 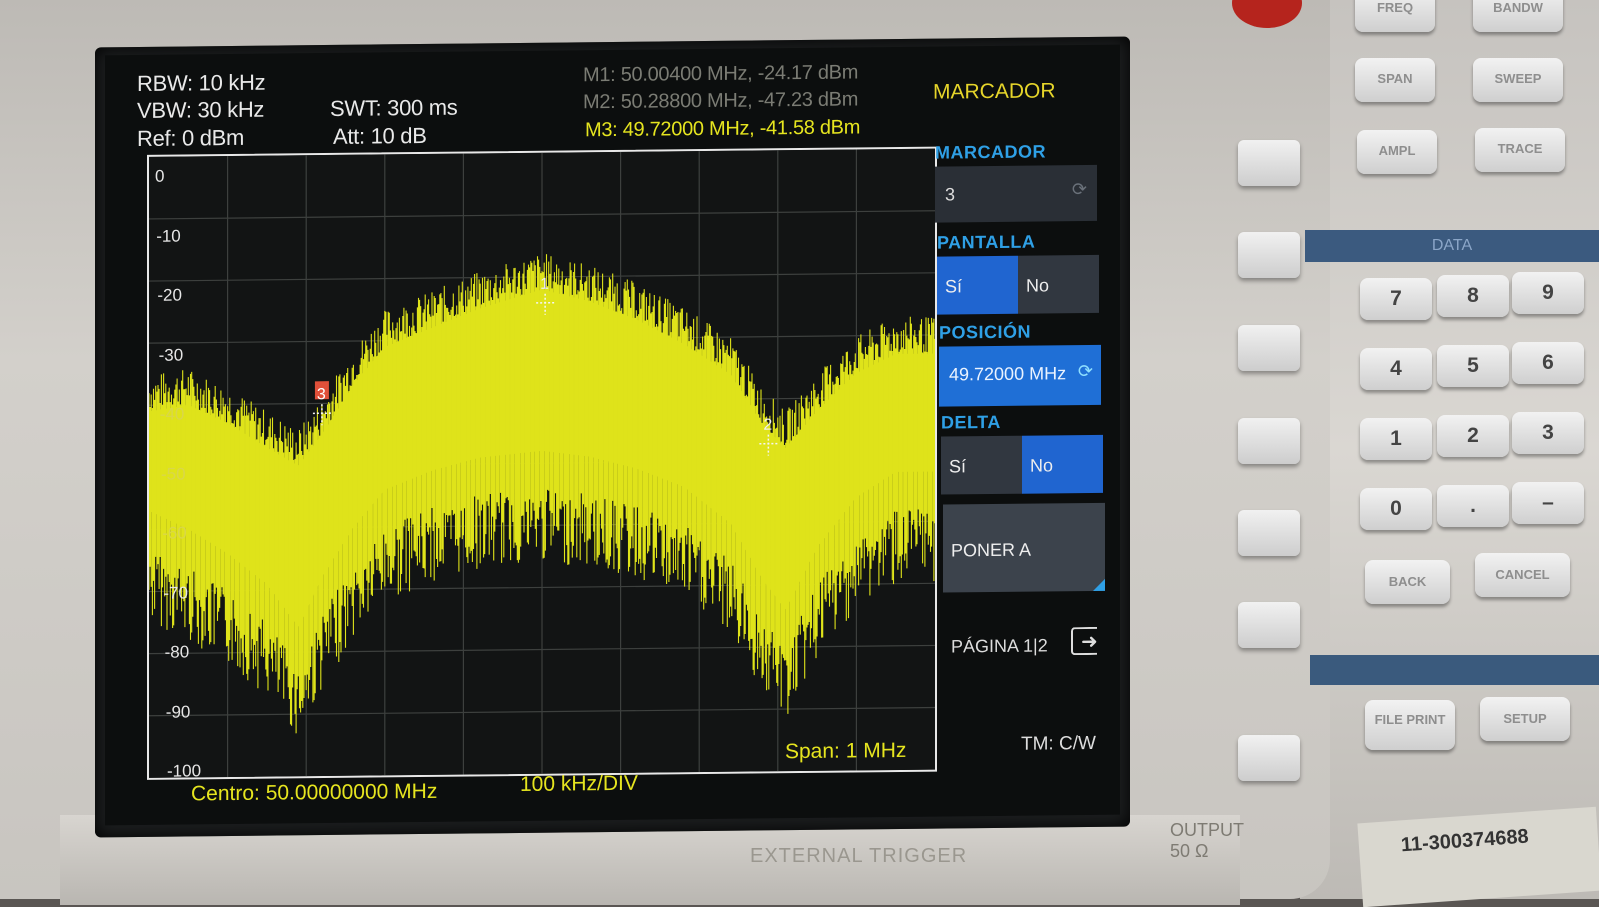 What do you see at coordinates (994, 91) in the screenshot?
I see `menu-title: MARCADOR` at bounding box center [994, 91].